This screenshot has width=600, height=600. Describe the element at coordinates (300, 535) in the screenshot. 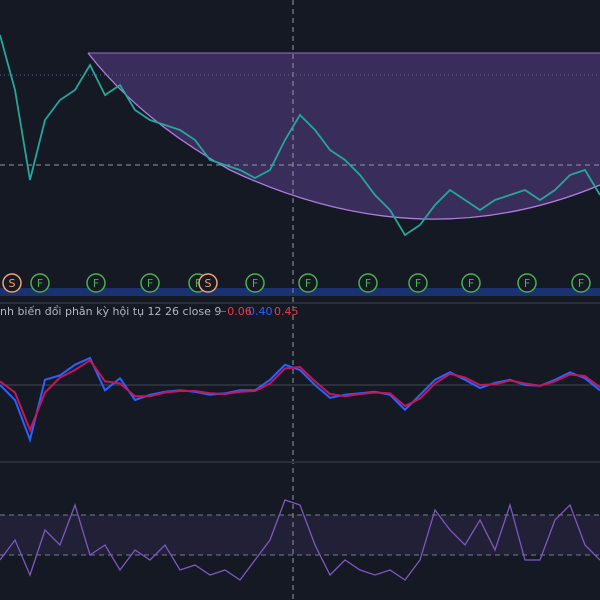

I see `rsi-band` at that location.